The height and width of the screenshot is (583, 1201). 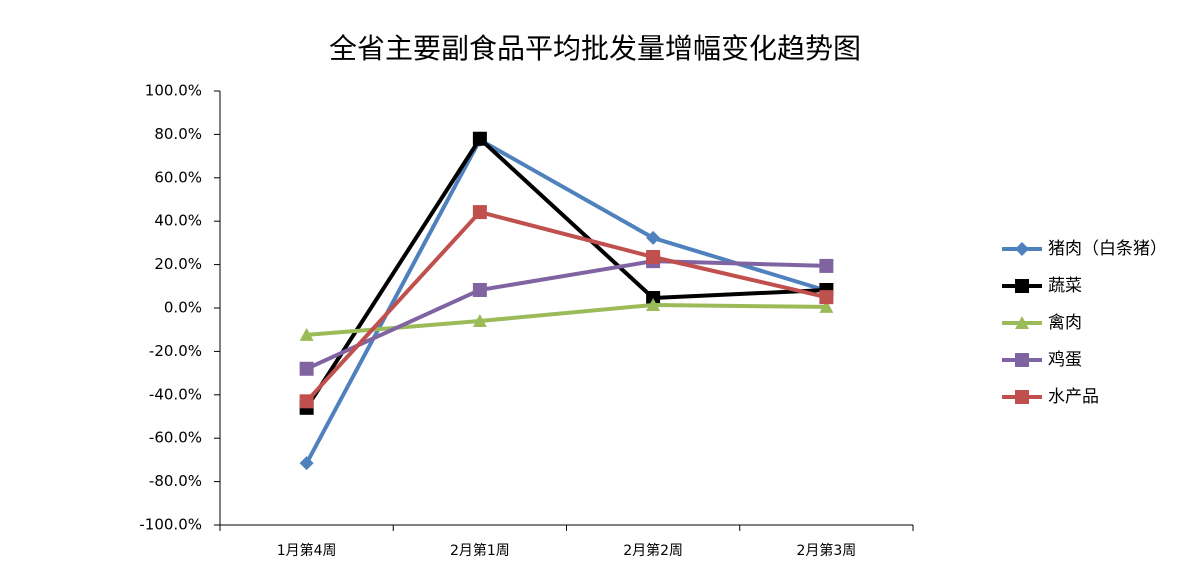 What do you see at coordinates (178, 134) in the screenshot?
I see `y-tick-label: 80.0%` at bounding box center [178, 134].